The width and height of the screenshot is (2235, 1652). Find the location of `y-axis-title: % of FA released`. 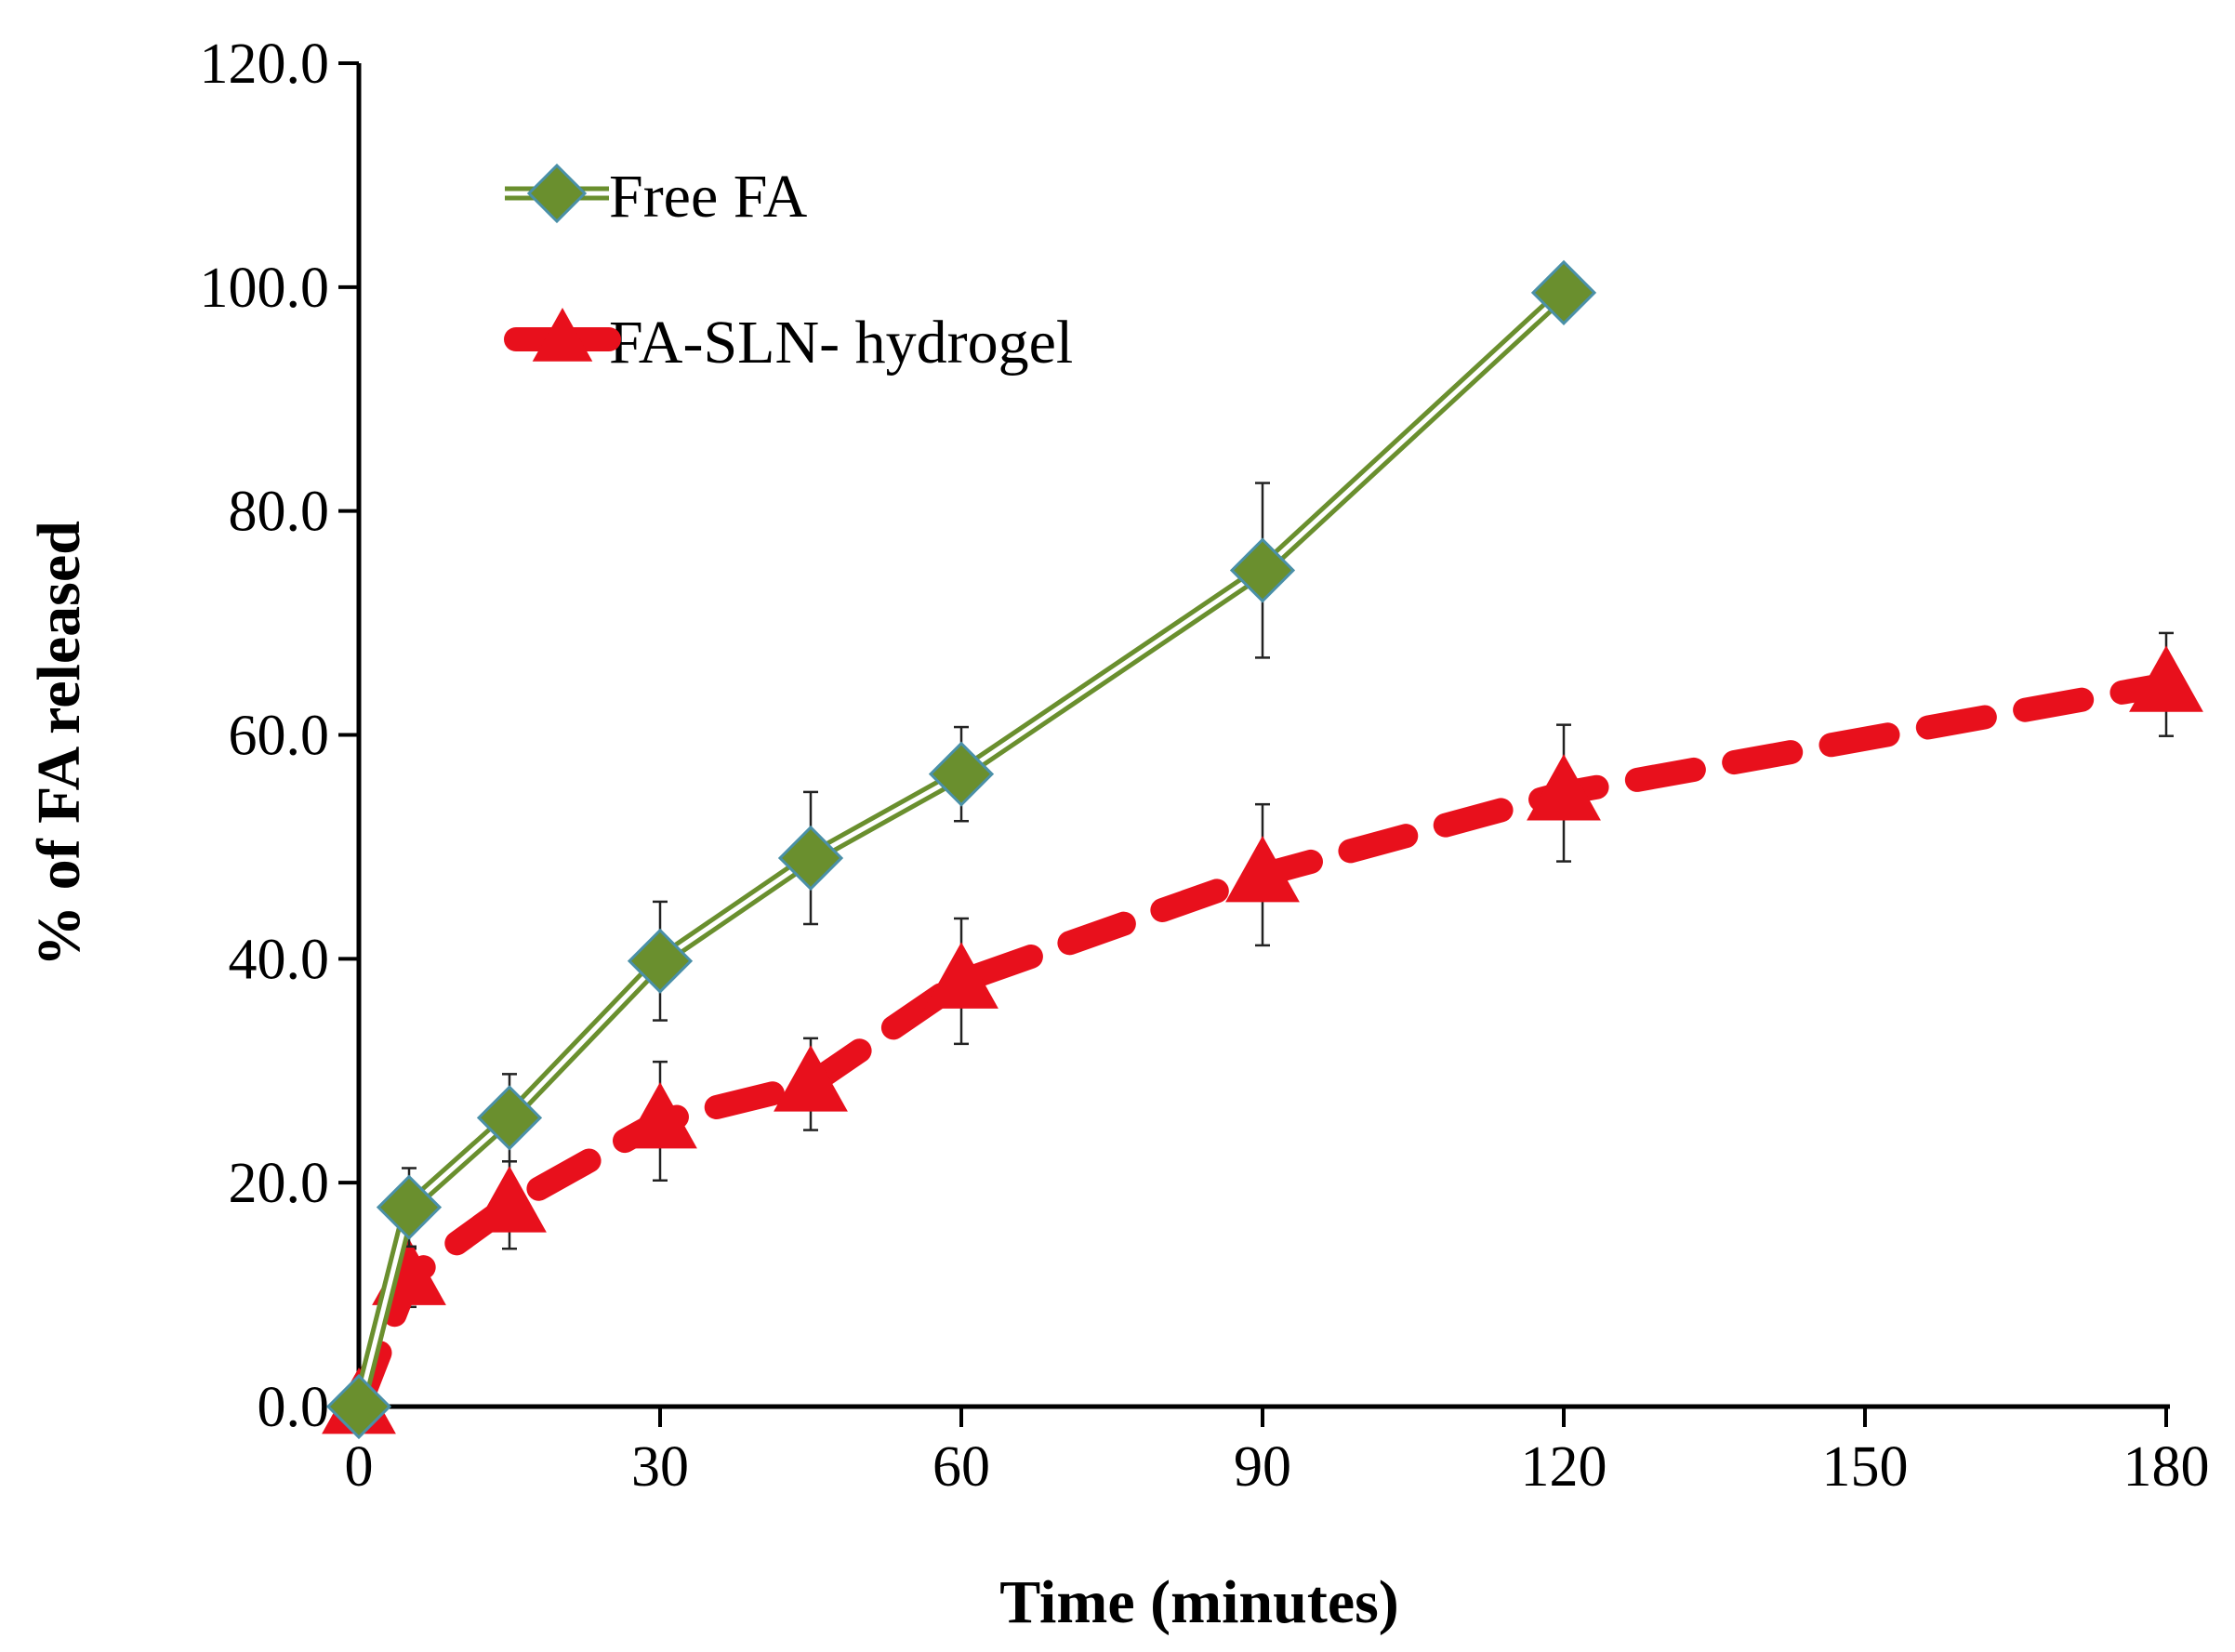

y-axis-title: % of FA released is located at coordinates (59, 744).